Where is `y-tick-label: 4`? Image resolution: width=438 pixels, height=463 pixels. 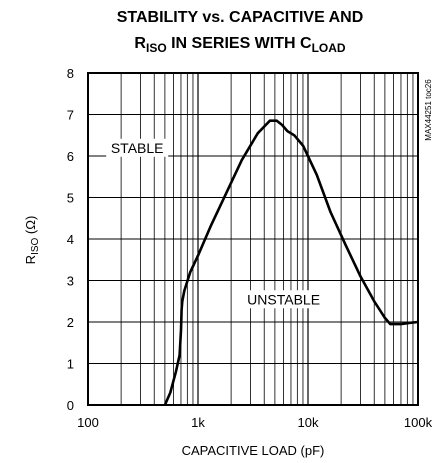 y-tick-label: 4 is located at coordinates (70, 239).